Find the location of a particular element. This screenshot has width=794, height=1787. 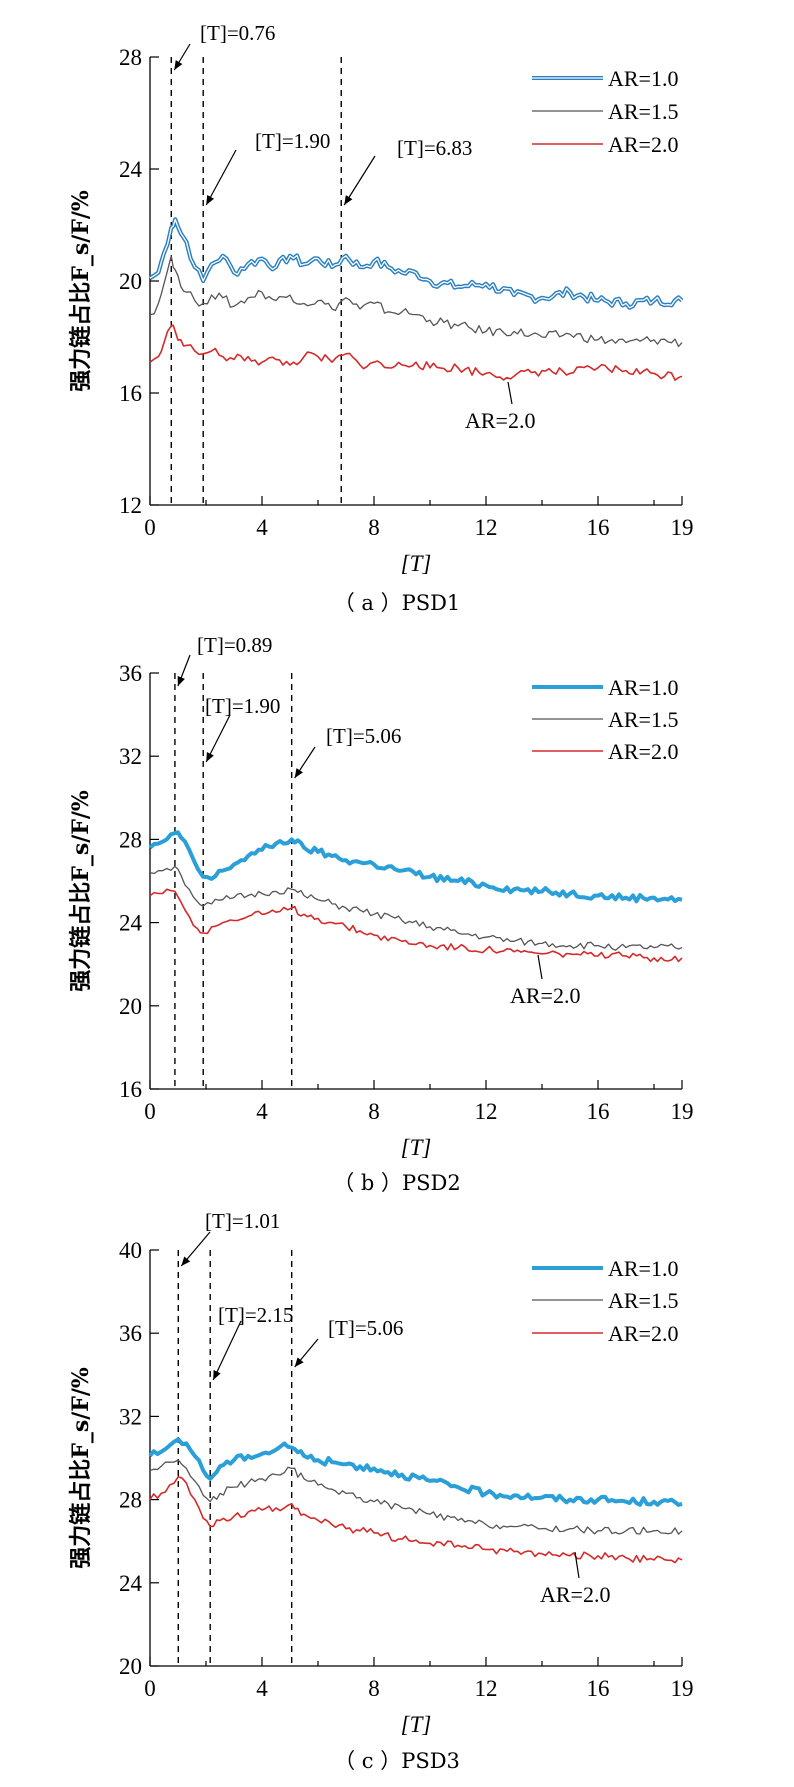

series-line-ar-1-0-inner is located at coordinates (416, 263).